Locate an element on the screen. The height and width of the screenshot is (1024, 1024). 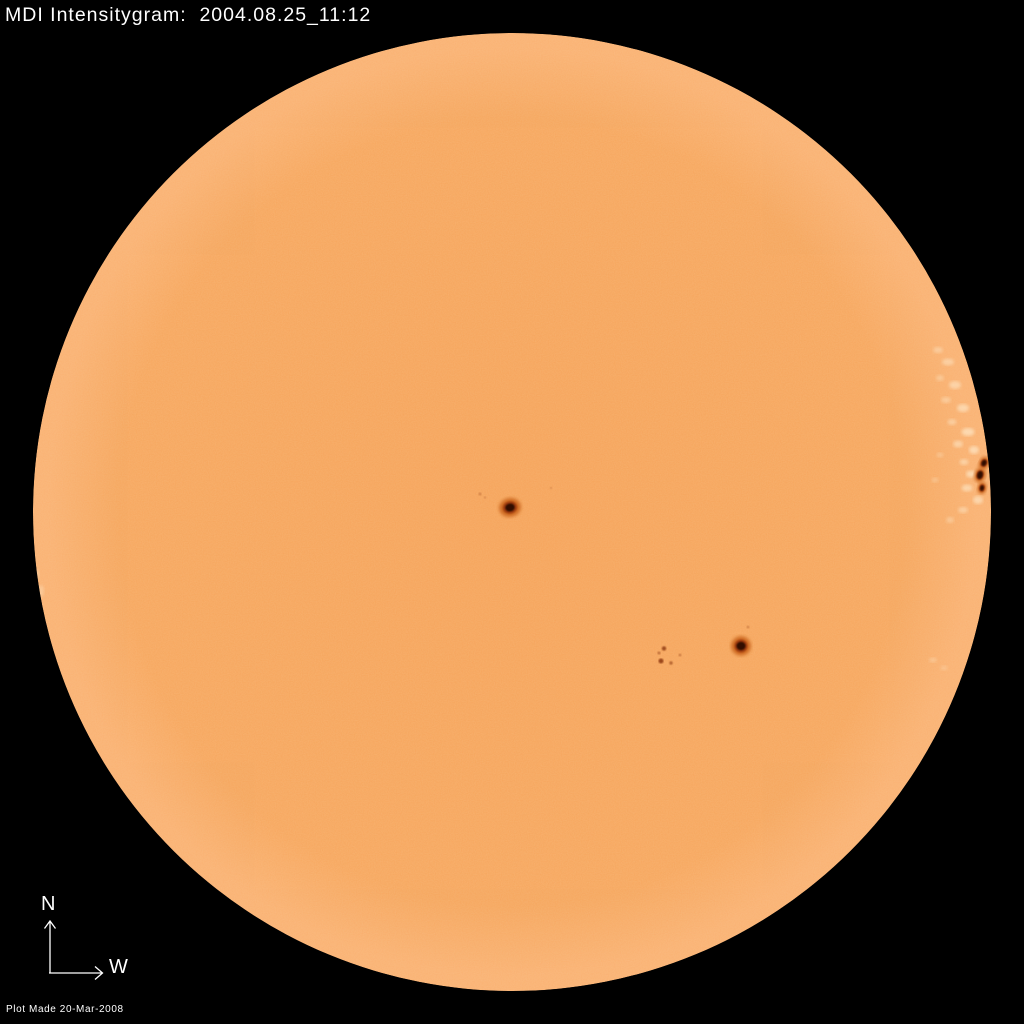
compass-west-arrow is located at coordinates (76, 973).